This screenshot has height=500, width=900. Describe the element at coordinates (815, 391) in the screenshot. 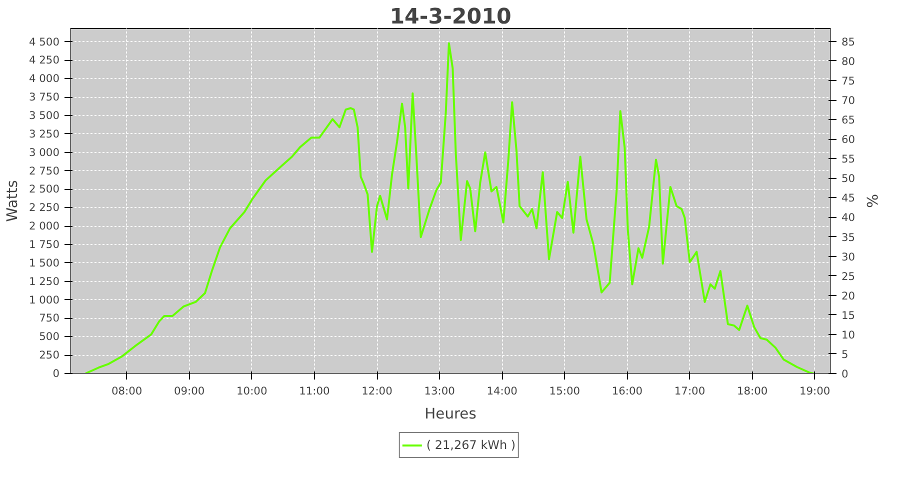

I see `x-tick-label: 19:00` at that location.